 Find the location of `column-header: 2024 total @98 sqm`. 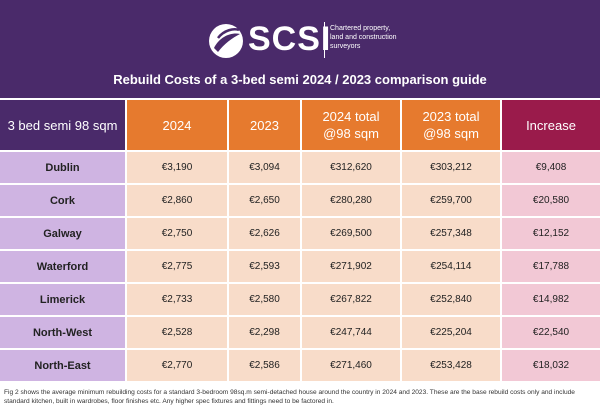

column-header: 2024 total @98 sqm is located at coordinates (351, 125).